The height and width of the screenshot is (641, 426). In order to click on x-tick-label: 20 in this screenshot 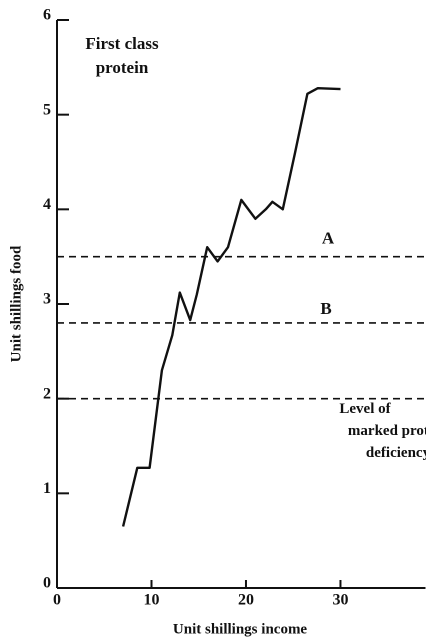, I will do `click(246, 600)`.